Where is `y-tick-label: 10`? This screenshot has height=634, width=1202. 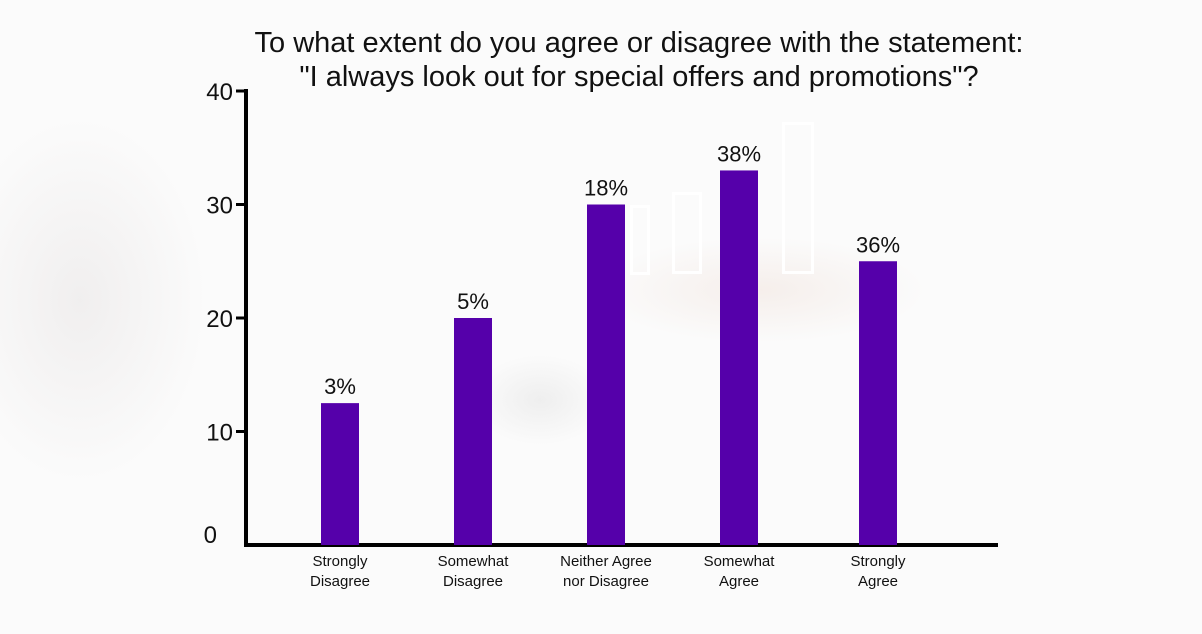 y-tick-label: 10 is located at coordinates (219, 433).